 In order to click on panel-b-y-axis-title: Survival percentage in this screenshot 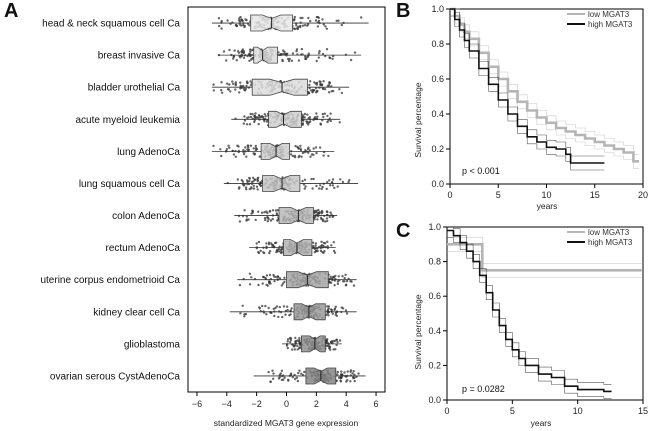, I will do `click(418, 119)`.